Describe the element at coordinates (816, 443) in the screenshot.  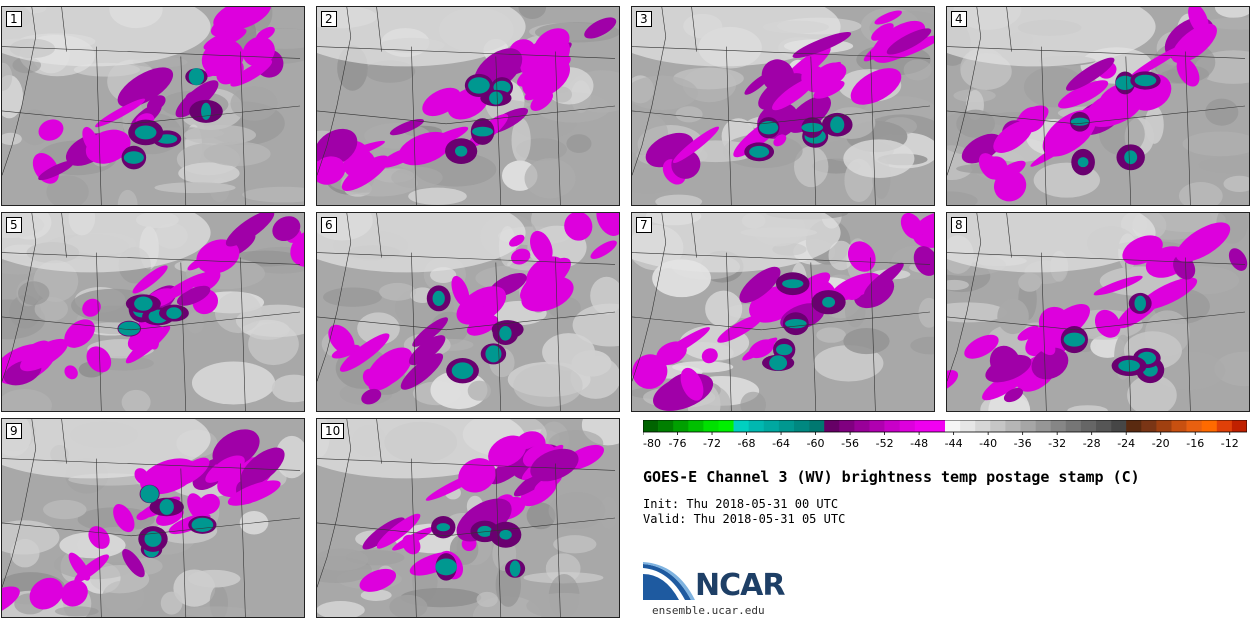
I see `colorbar-tick-label: -60` at that location.